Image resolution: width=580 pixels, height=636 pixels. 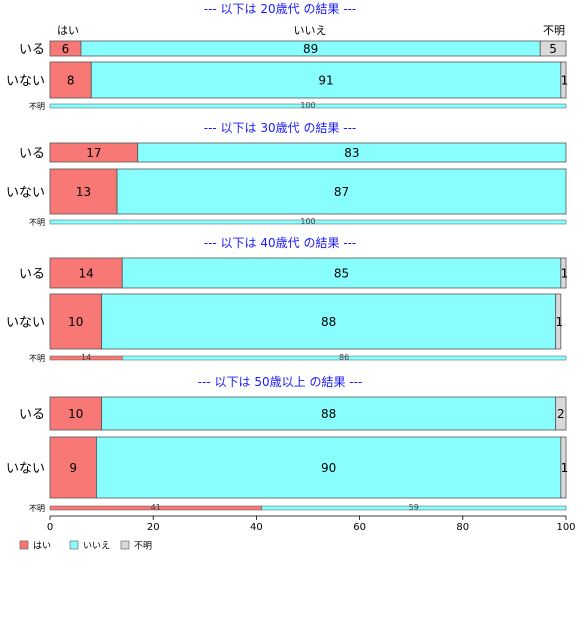 I want to click on x-tick-label: 60, so click(x=359, y=527).